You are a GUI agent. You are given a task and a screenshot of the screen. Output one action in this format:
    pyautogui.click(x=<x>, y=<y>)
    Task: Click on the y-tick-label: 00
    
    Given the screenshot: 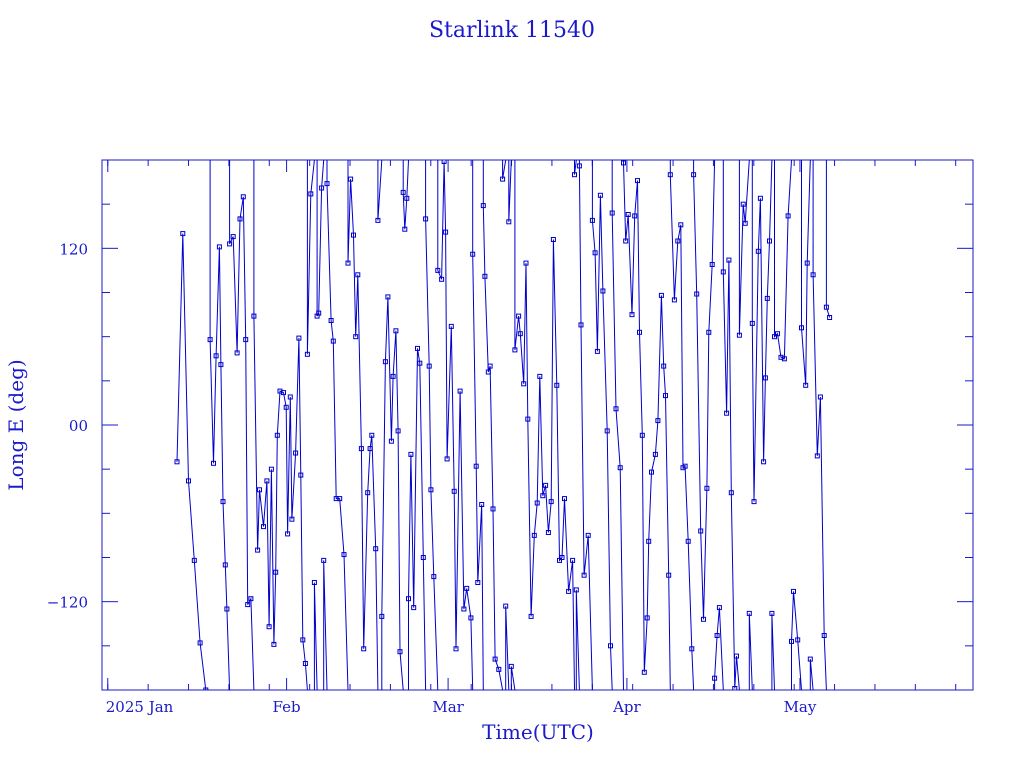 What is the action you would take?
    pyautogui.click(x=78, y=426)
    